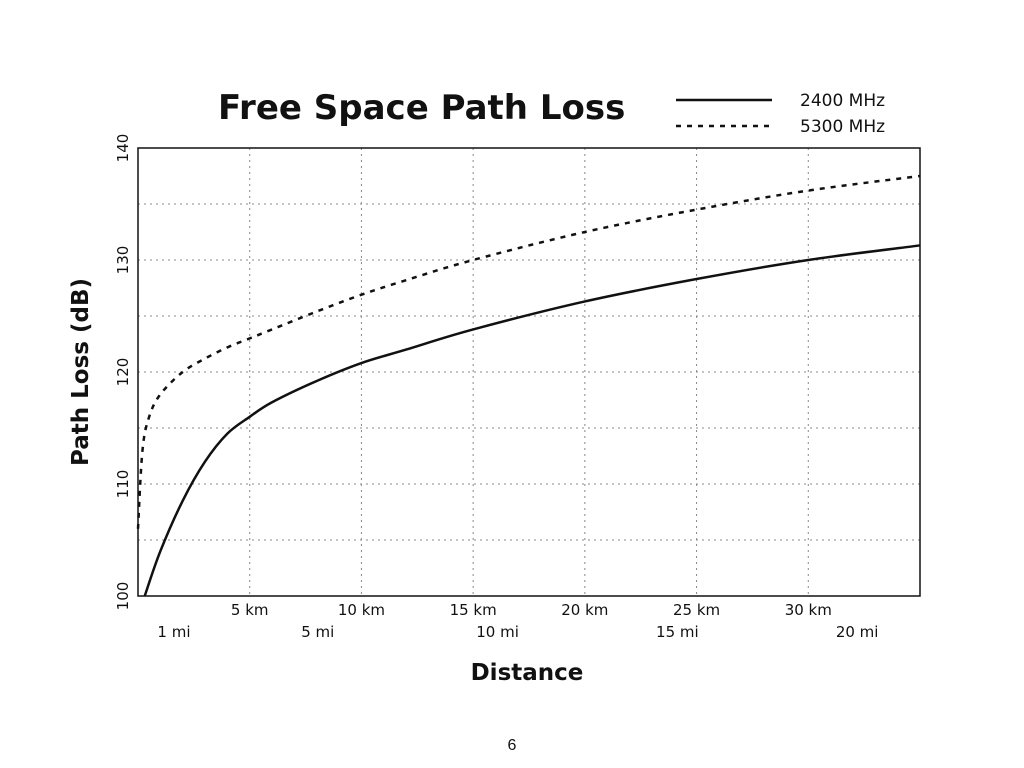 The image size is (1024, 768). I want to click on y-axis-label: Path Loss (dB), so click(81, 372).